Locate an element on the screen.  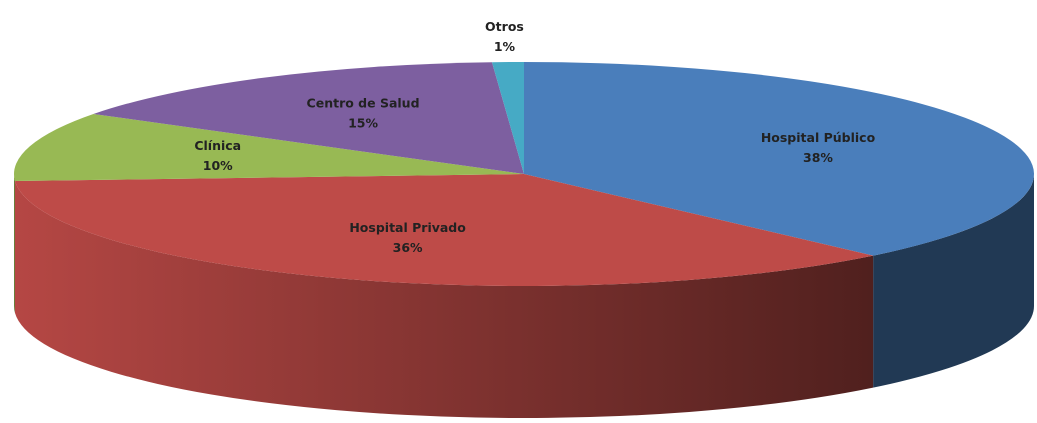
slice-label-name: Hospital Público is located at coordinates (818, 137).